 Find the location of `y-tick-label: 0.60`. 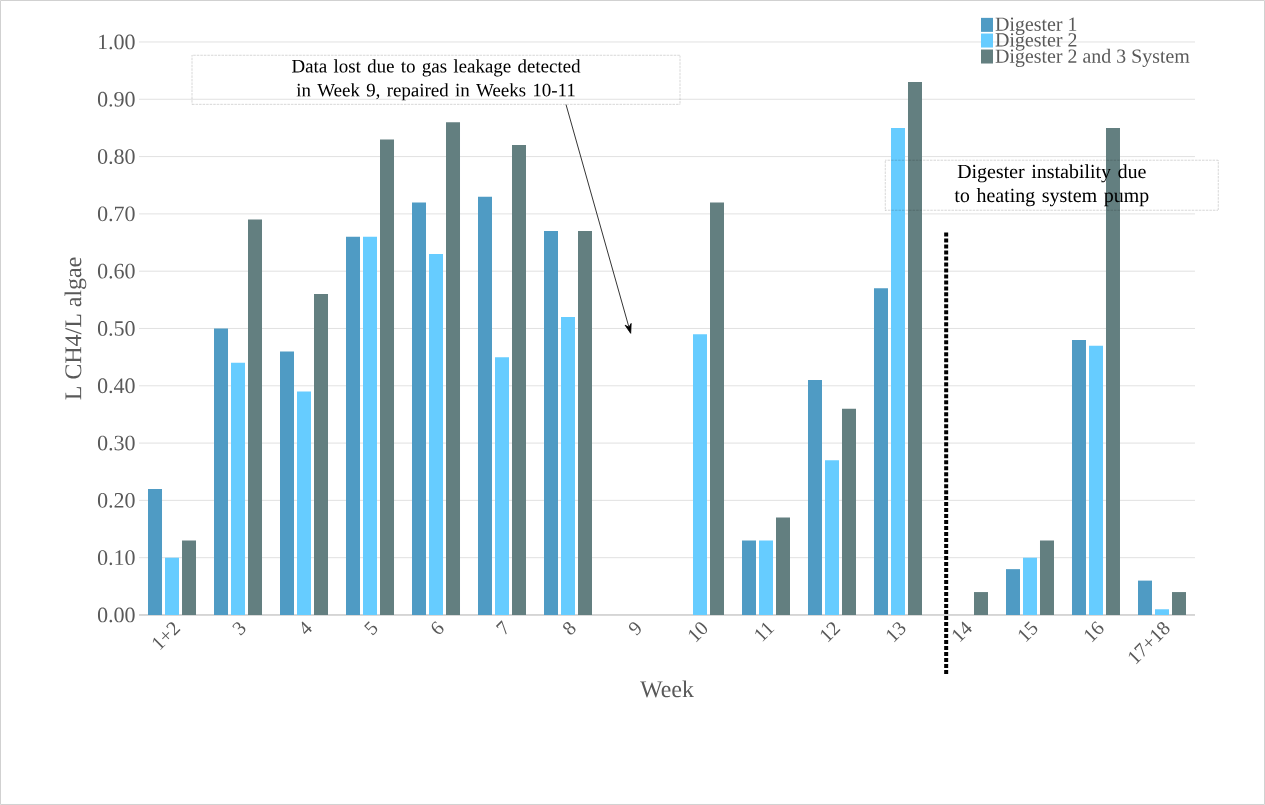

y-tick-label: 0.60 is located at coordinates (116, 271).